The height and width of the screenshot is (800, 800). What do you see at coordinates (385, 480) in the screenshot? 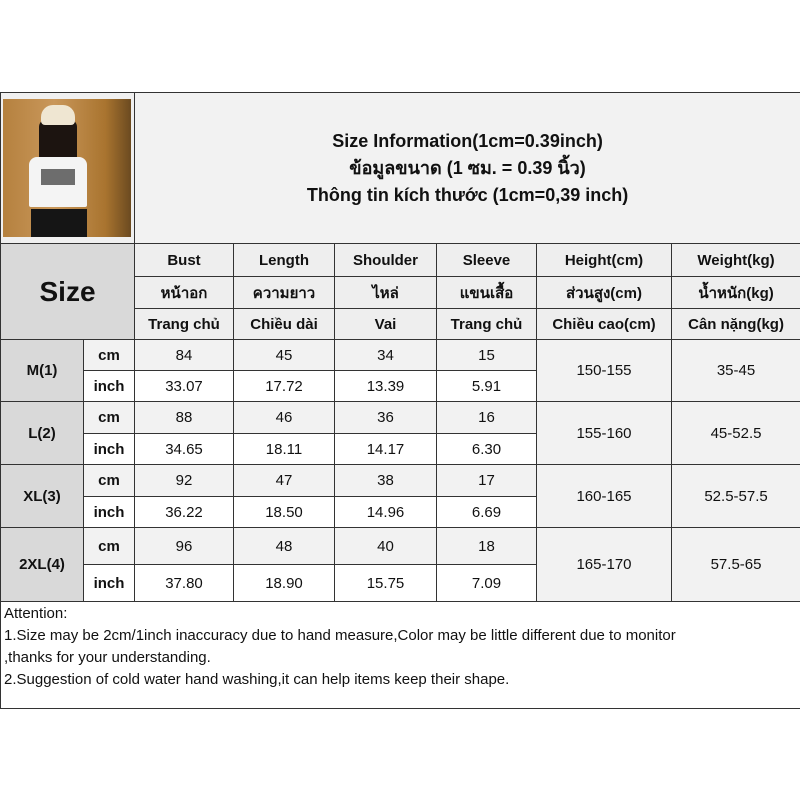
I see `measurement-cell: 38` at bounding box center [385, 480].